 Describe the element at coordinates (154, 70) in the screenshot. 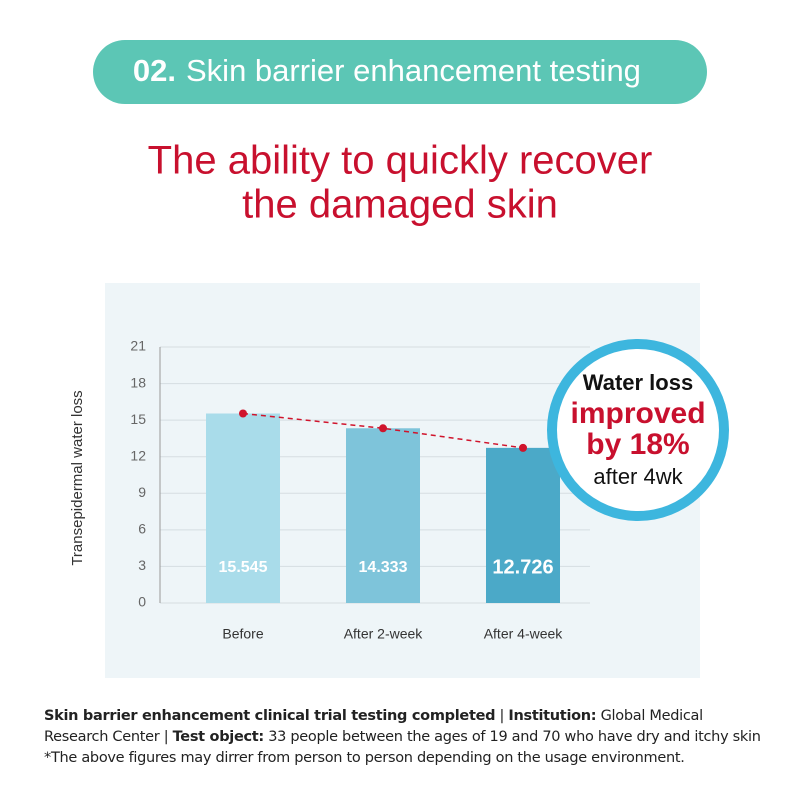

I see `header-number: 02.` at that location.